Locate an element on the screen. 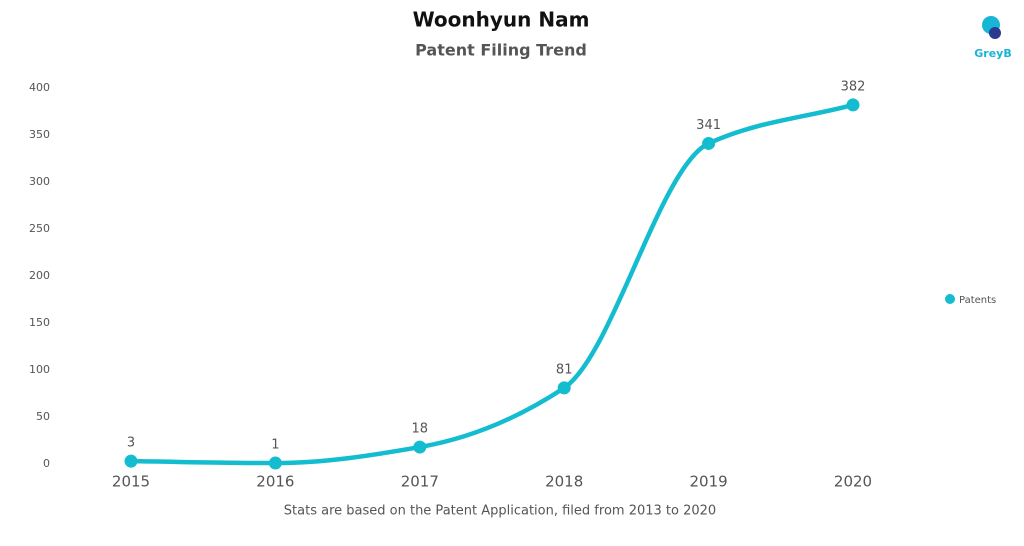  legend-marker is located at coordinates (950, 299).